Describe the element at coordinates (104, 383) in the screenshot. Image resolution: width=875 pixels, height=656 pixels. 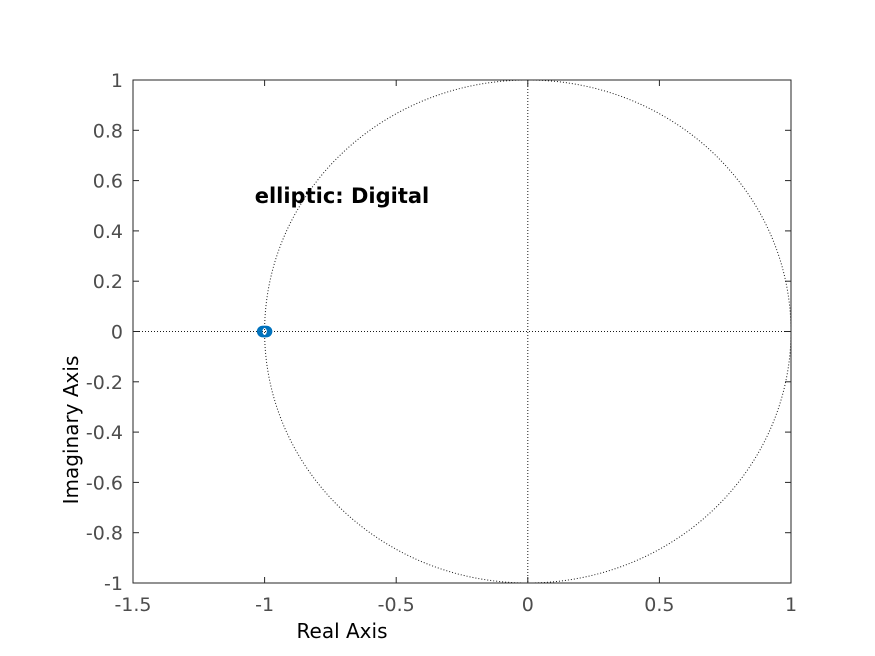
I see `y-tick-label: -0.2` at that location.